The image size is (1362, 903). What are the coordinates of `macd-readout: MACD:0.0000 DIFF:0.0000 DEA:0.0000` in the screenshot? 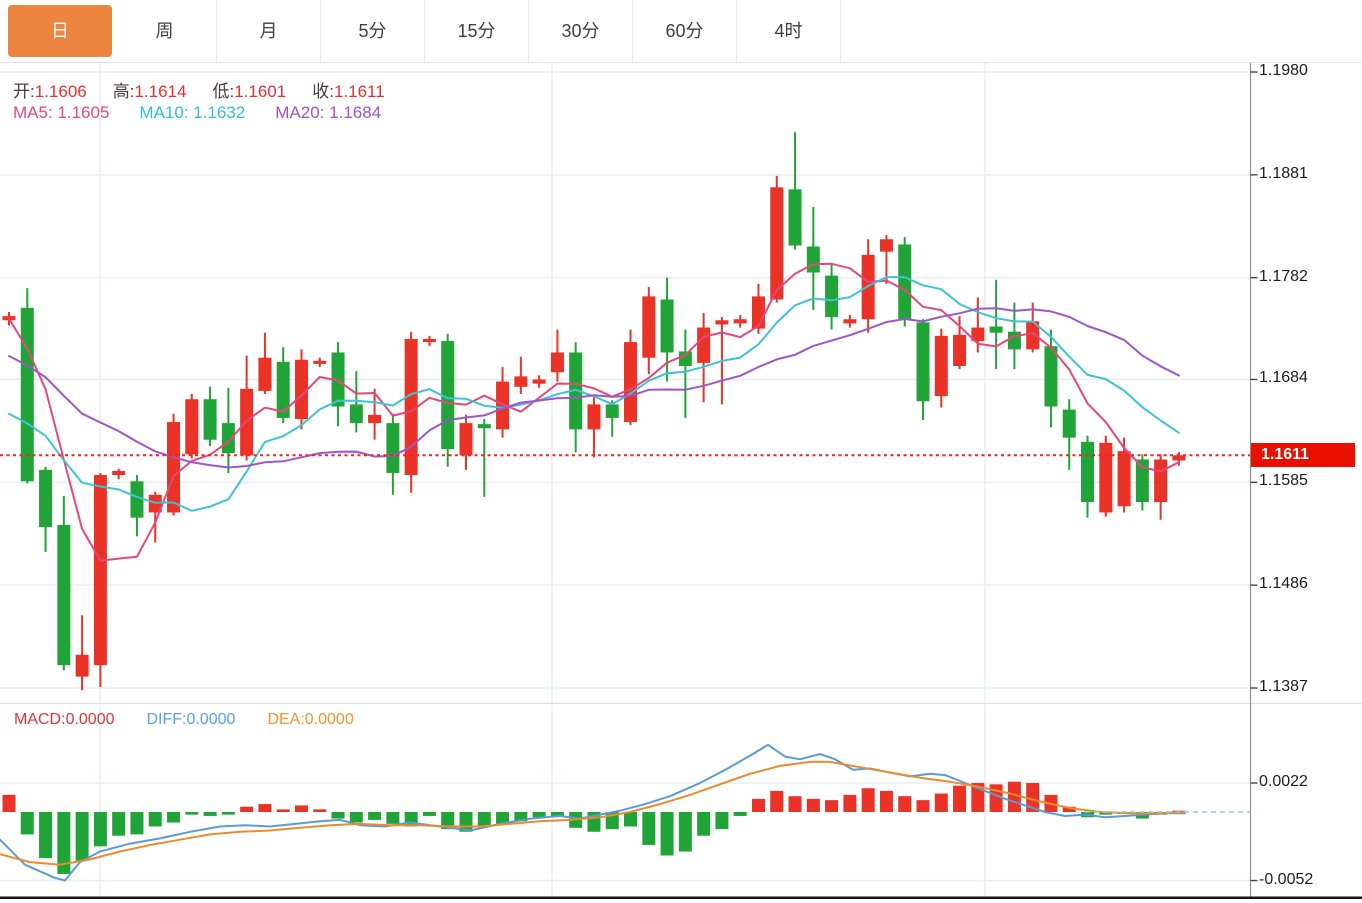 It's located at (184, 720).